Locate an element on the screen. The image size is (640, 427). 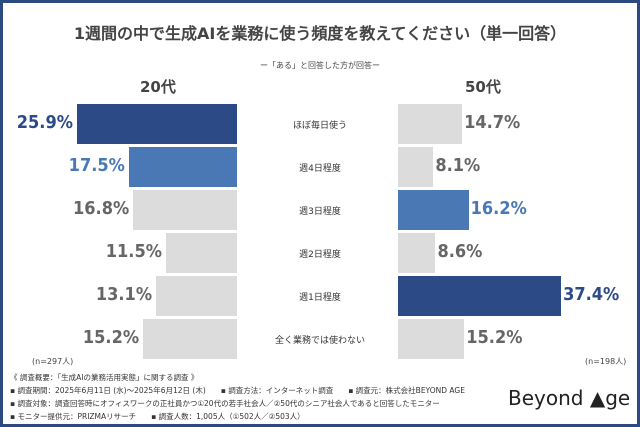
category-label: 週3日程度 is located at coordinates (320, 212).